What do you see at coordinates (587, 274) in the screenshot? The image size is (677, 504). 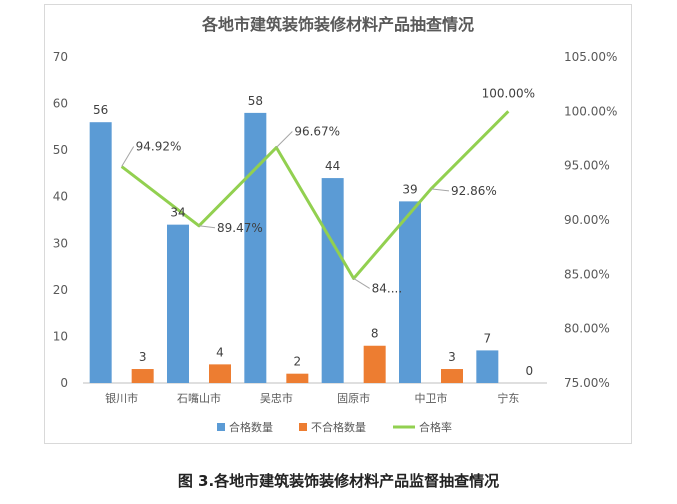 I see `y-right-tick-label: 85.00%` at bounding box center [587, 274].